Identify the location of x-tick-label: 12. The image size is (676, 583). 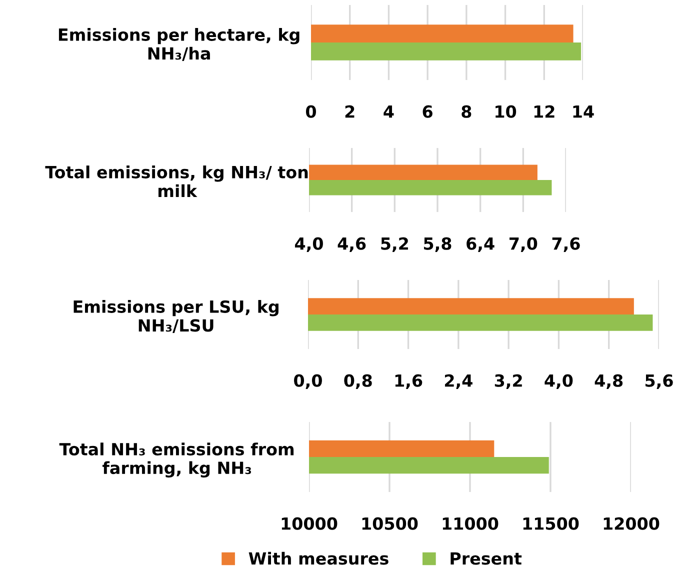
(544, 111).